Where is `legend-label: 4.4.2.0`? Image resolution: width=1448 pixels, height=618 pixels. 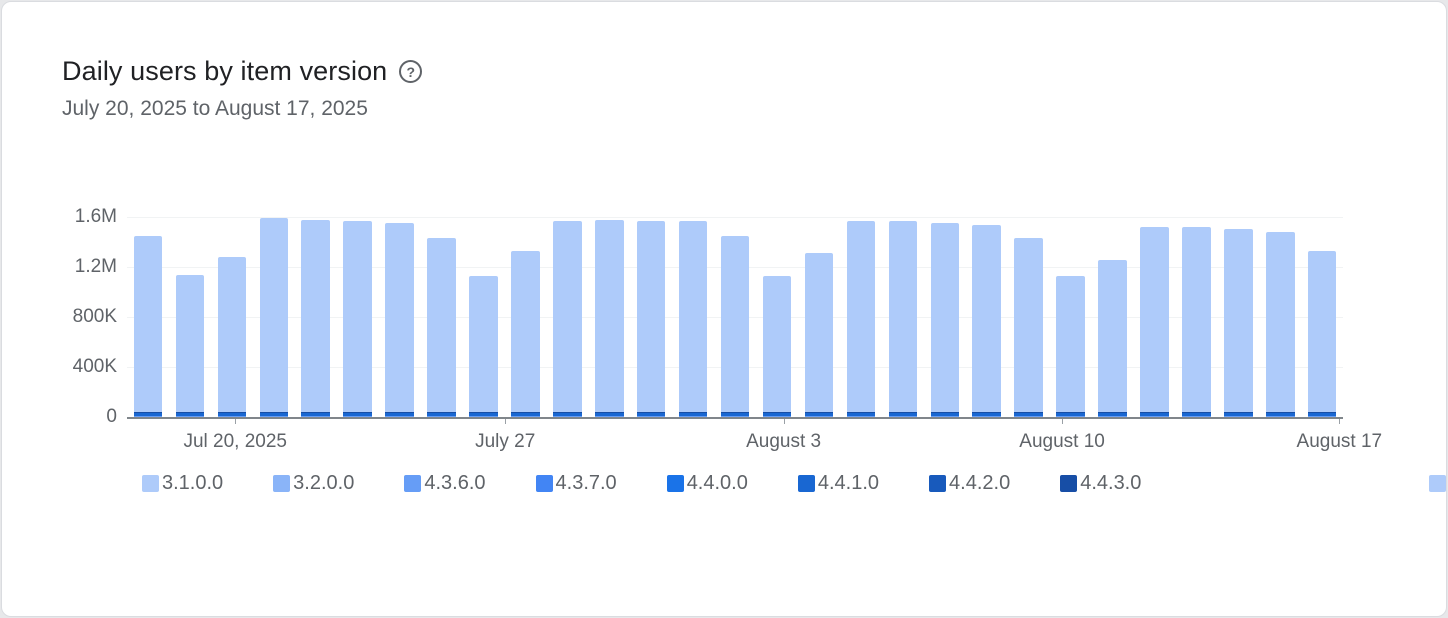 legend-label: 4.4.2.0 is located at coordinates (980, 482).